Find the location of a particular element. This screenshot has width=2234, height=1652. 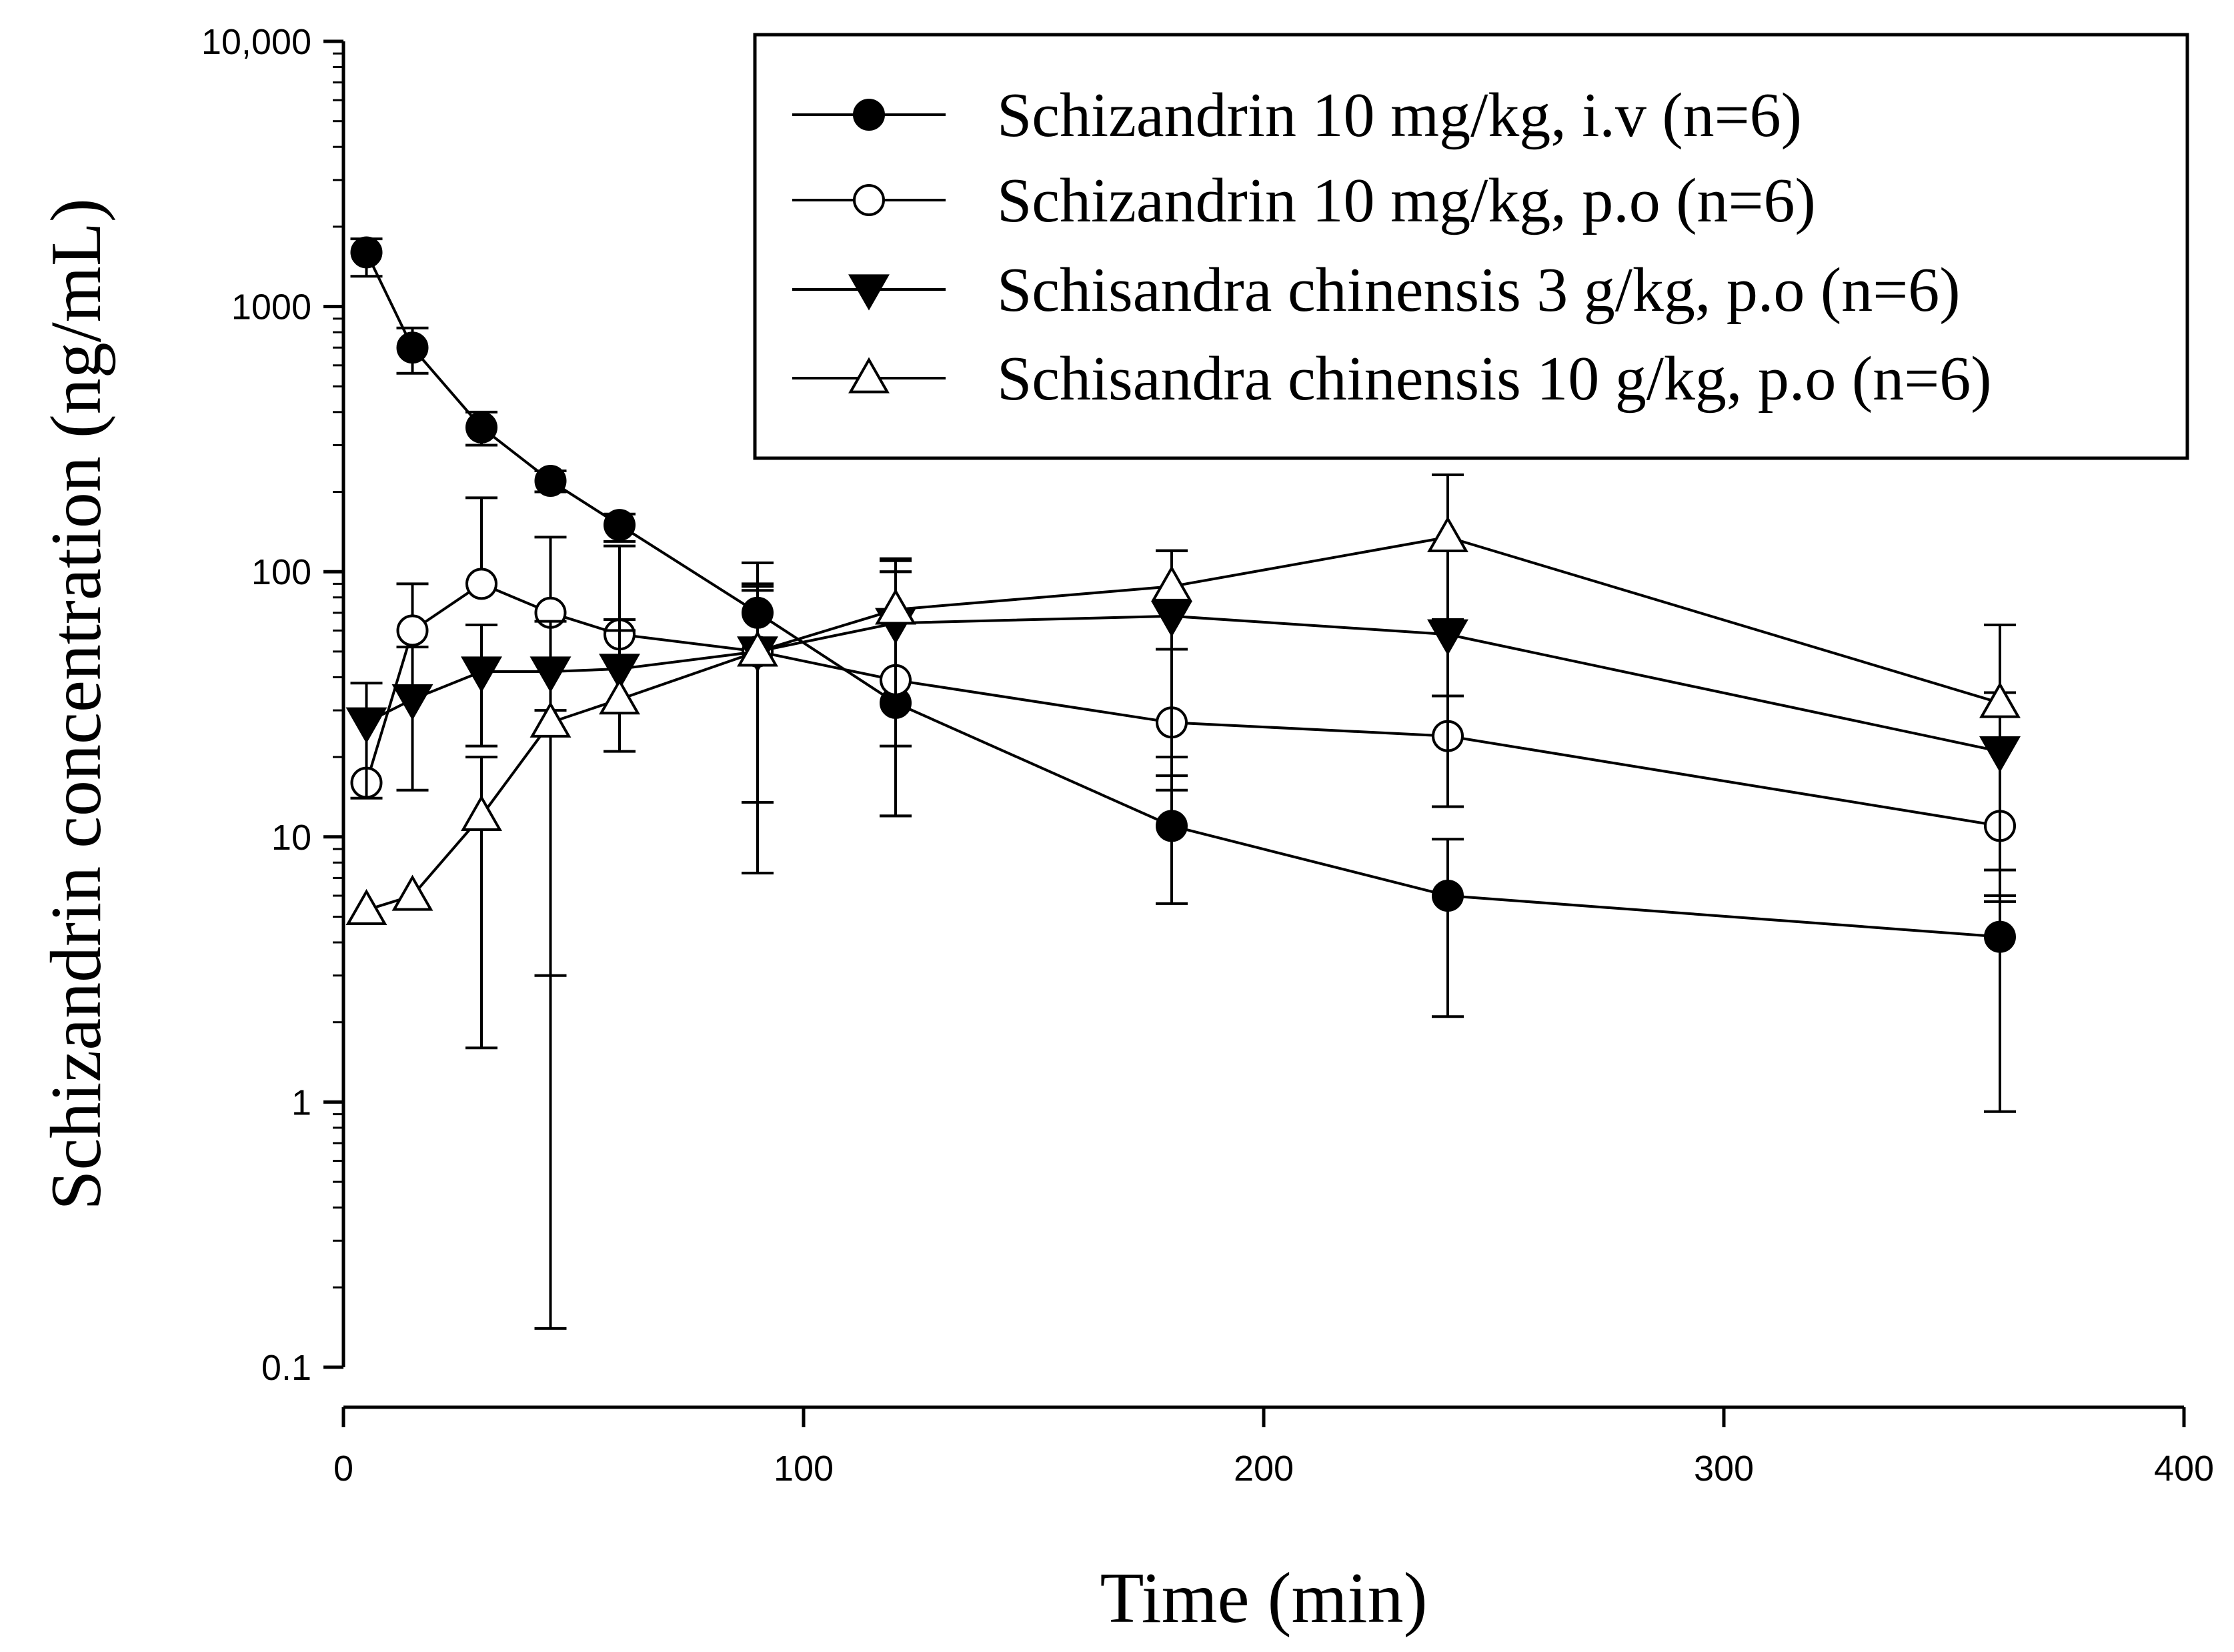

legend-label: Schizandrin 10 mg/kg, p.o (n=6) is located at coordinates (1406, 200).